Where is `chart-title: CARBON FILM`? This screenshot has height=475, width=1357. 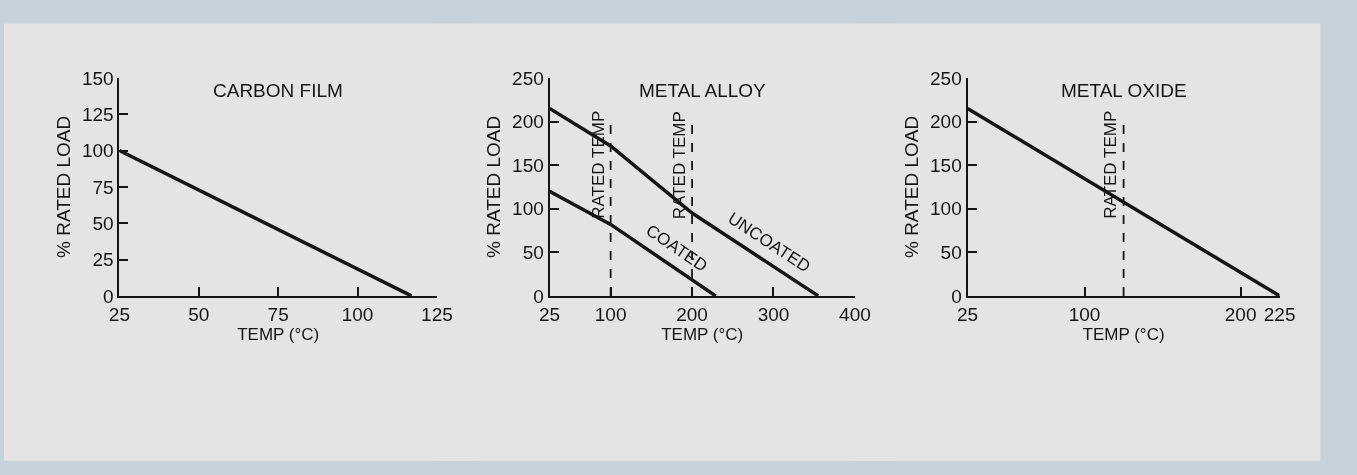 chart-title: CARBON FILM is located at coordinates (278, 90).